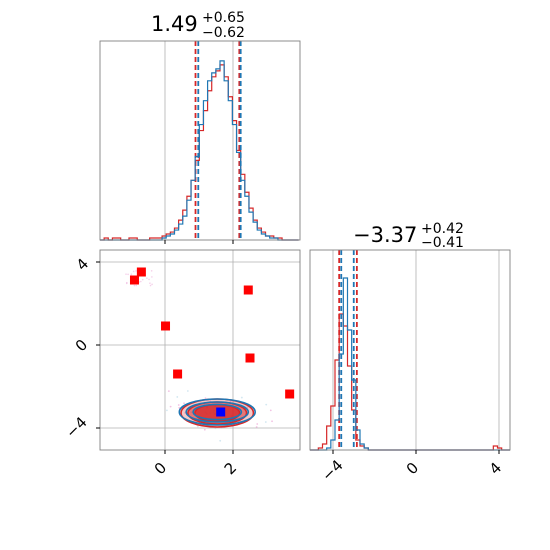 This screenshot has height=550, width=550. Describe the element at coordinates (223, 33) in the screenshot. I see `svg-text: −0.62` at that location.